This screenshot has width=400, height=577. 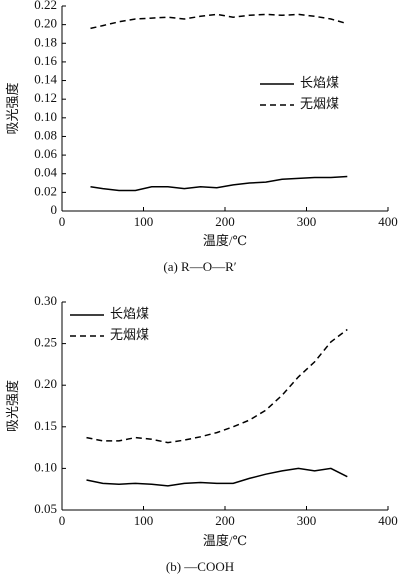 I want to click on caption: (a) R—O—R′, so click(x=199, y=266).